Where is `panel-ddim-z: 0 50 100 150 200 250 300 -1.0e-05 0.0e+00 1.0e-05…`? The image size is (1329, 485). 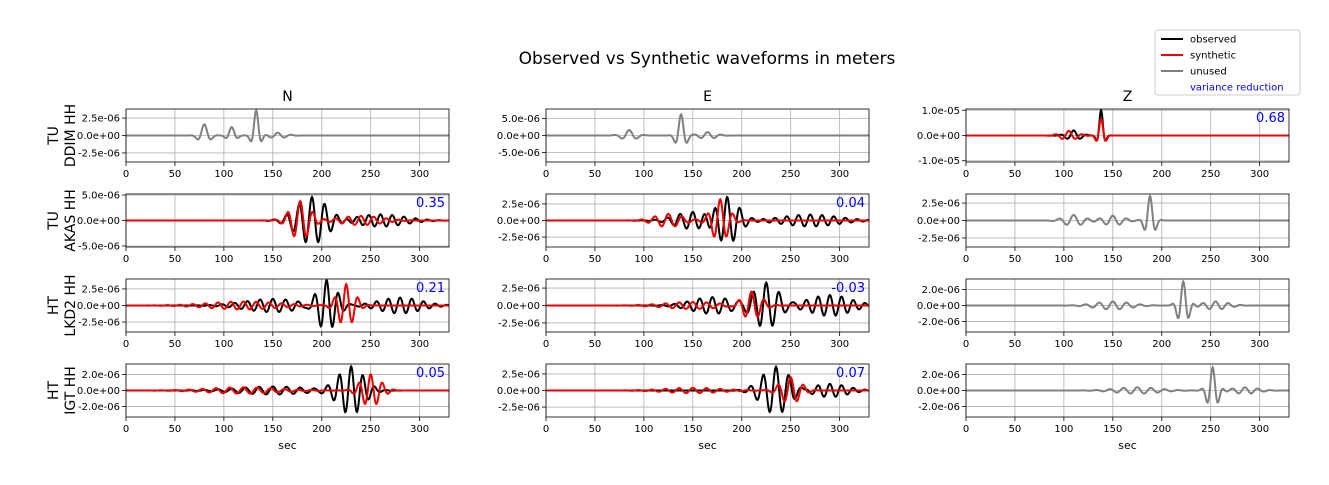 panel-ddim-z: 0 50 100 150 200 250 300 -1.0e-05 0.0e+00 1.0e-05… is located at coordinates (1103, 143).